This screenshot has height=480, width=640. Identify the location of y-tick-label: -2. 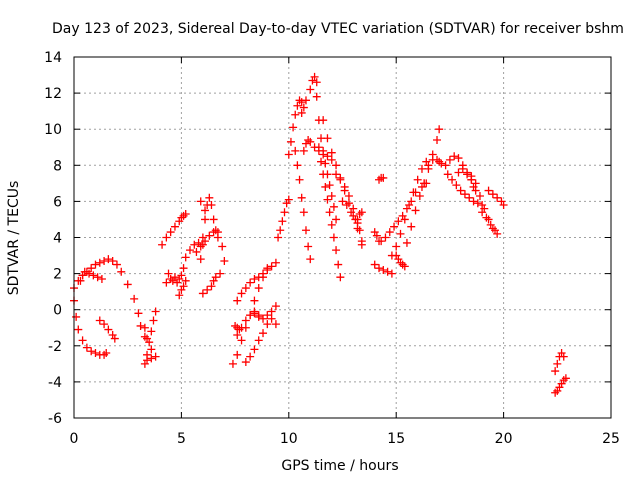
(55, 347).